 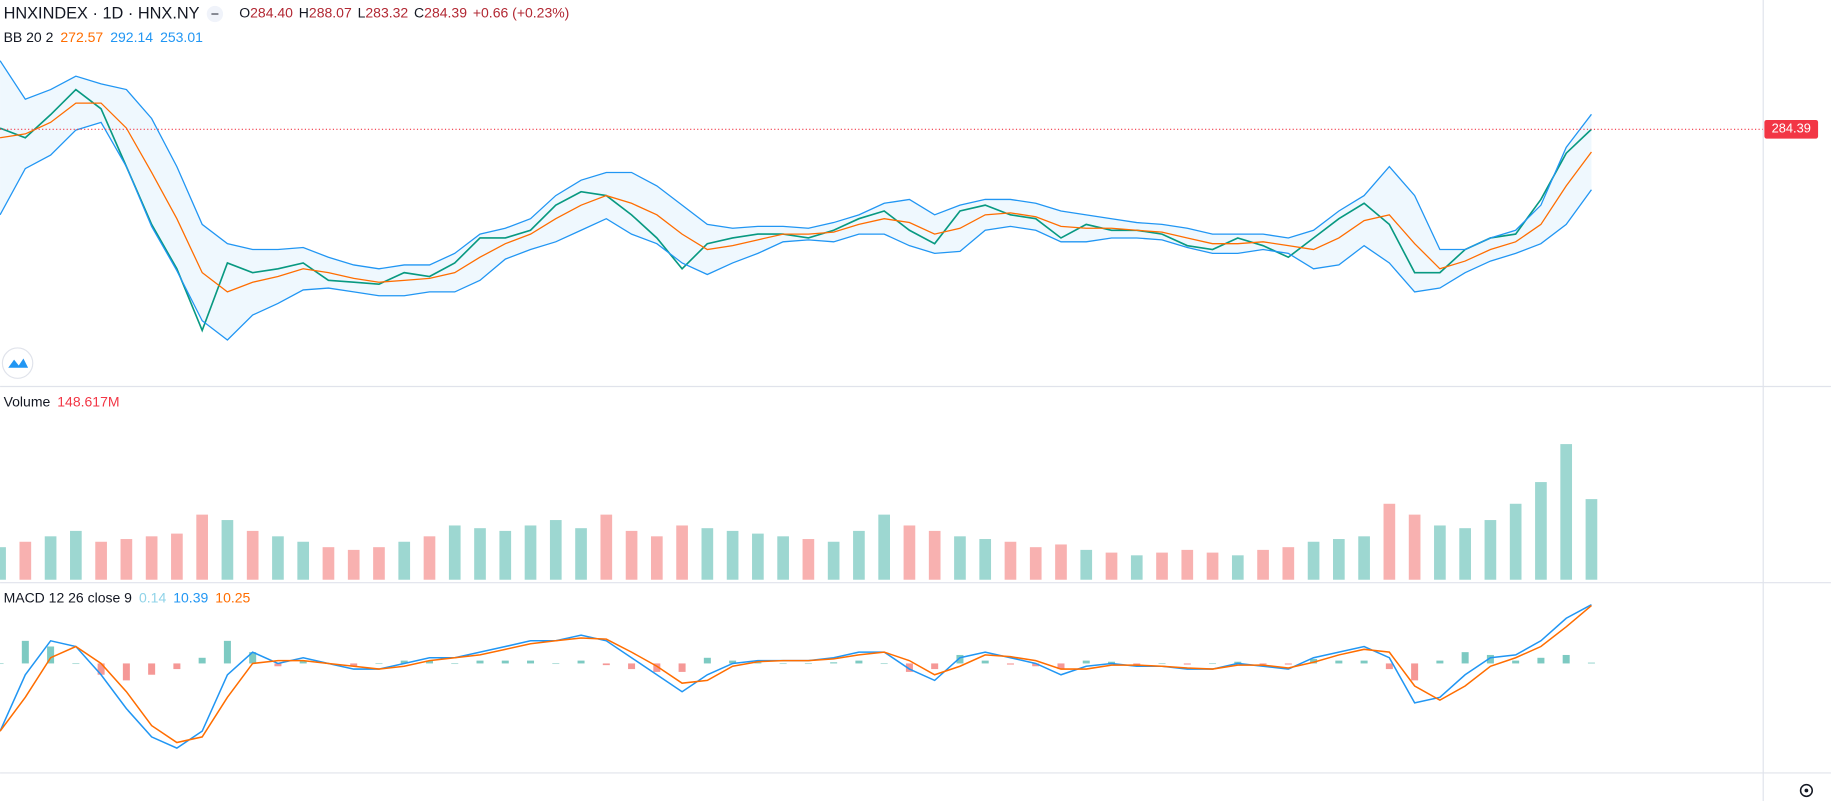 What do you see at coordinates (27, 402) in the screenshot?
I see `volume-title: Volume` at bounding box center [27, 402].